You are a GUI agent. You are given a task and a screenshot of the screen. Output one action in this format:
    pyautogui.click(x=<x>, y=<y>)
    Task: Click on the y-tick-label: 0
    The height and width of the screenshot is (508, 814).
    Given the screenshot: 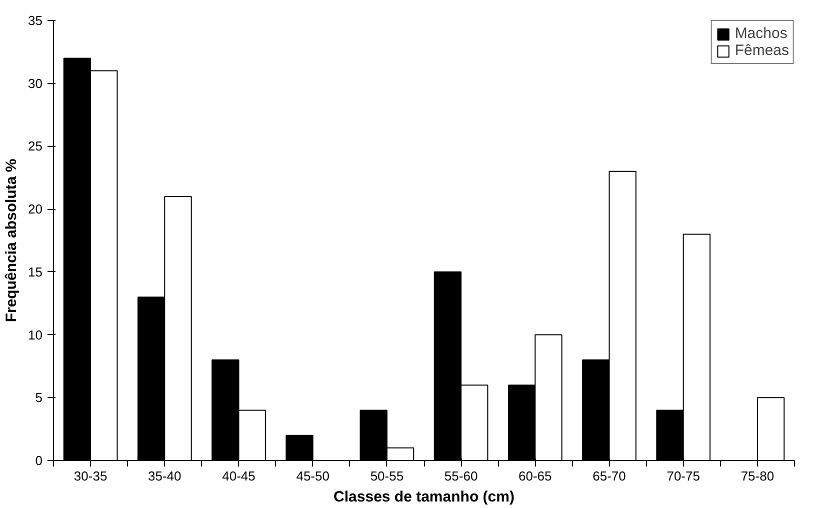 What is the action you would take?
    pyautogui.click(x=39, y=460)
    